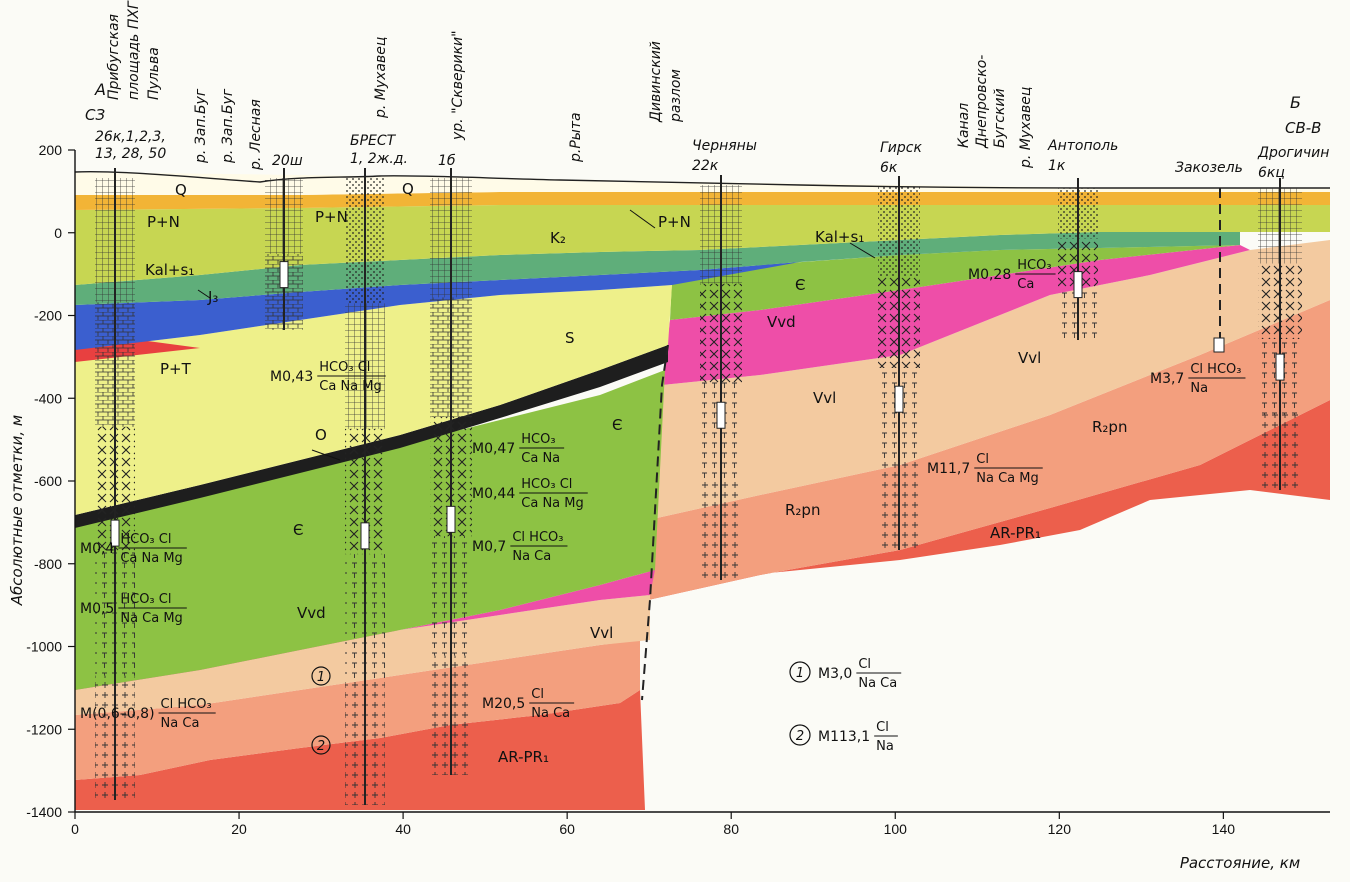  I want to click on legend-marker, so click(800, 735).